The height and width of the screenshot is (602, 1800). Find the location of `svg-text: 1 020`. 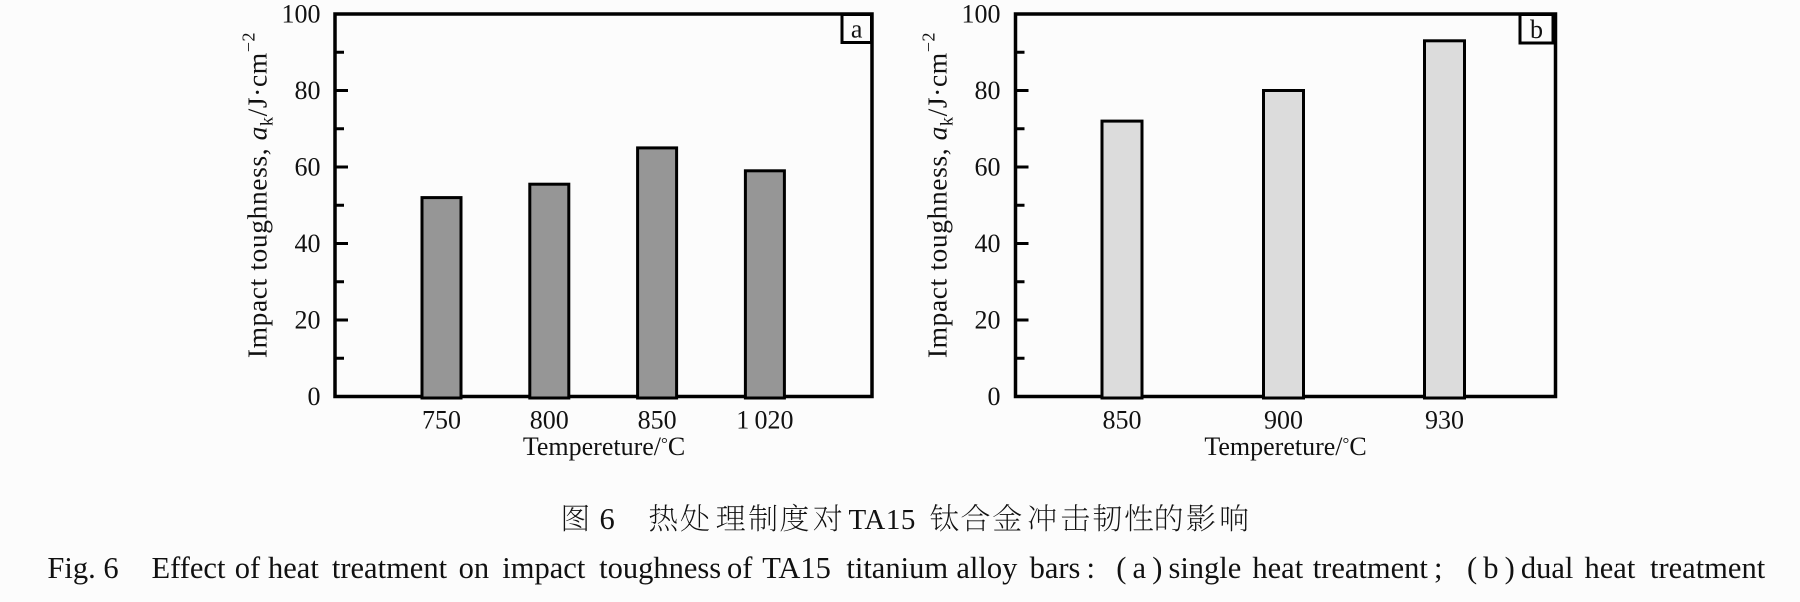

svg-text: 1 020 is located at coordinates (764, 420).